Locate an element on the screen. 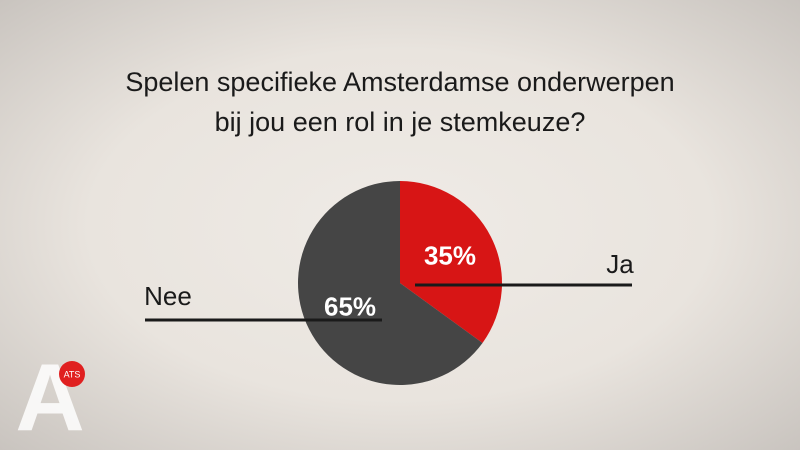 This screenshot has height=450, width=800. value-label: 65% is located at coordinates (350, 306).